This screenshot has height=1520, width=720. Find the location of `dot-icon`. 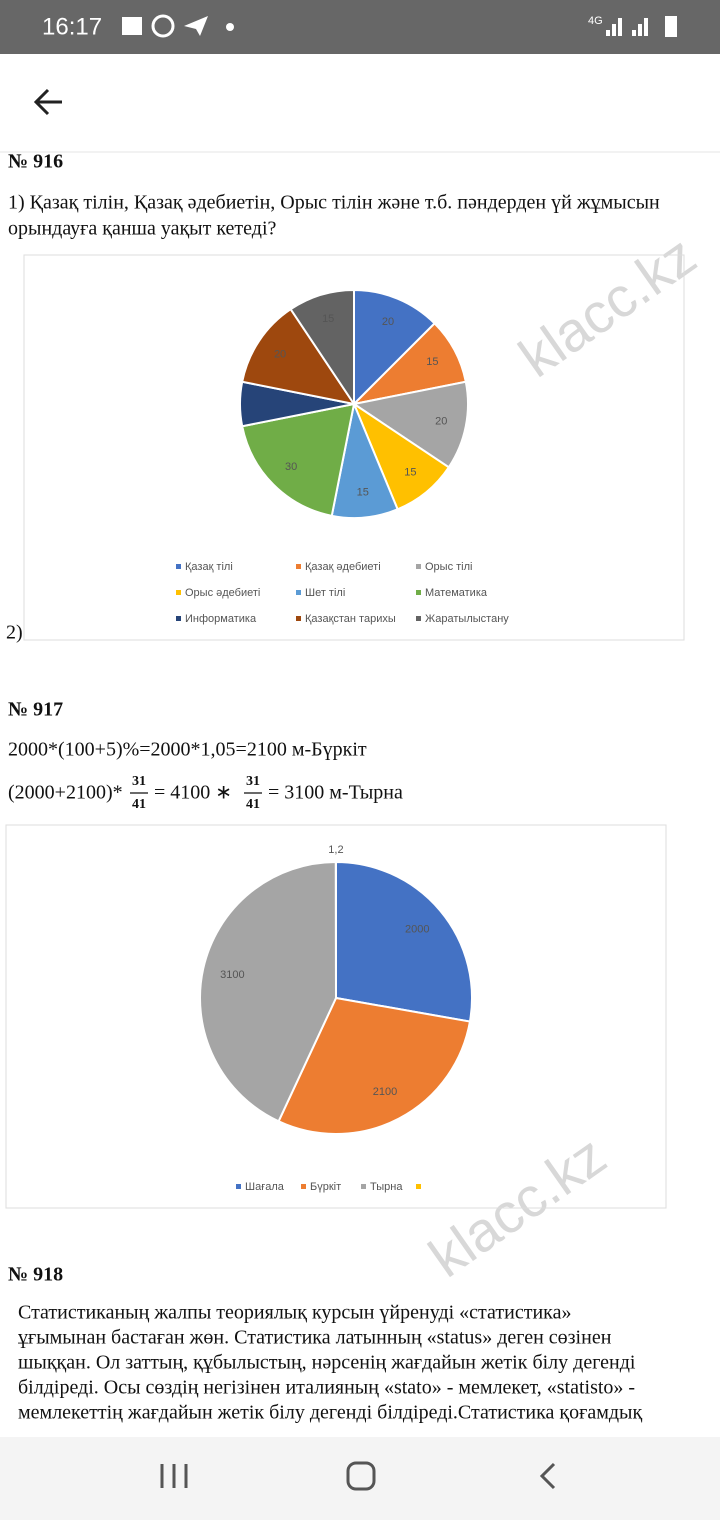

dot-icon is located at coordinates (230, 27).